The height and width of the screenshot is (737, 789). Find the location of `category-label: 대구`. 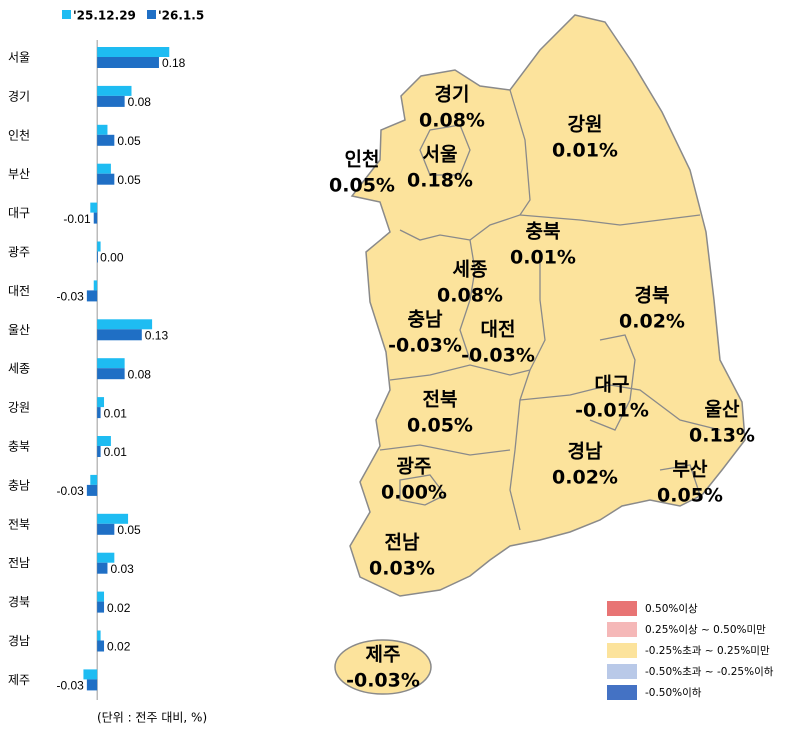

category-label: 대구 is located at coordinates (19, 213).